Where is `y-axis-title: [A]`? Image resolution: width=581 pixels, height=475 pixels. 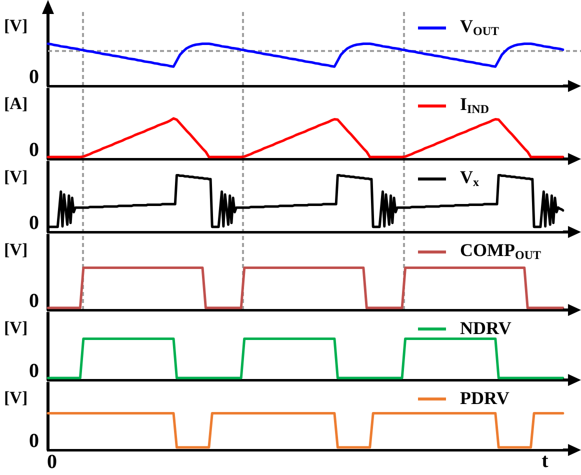 y-axis-title: [A] is located at coordinates (16, 104).